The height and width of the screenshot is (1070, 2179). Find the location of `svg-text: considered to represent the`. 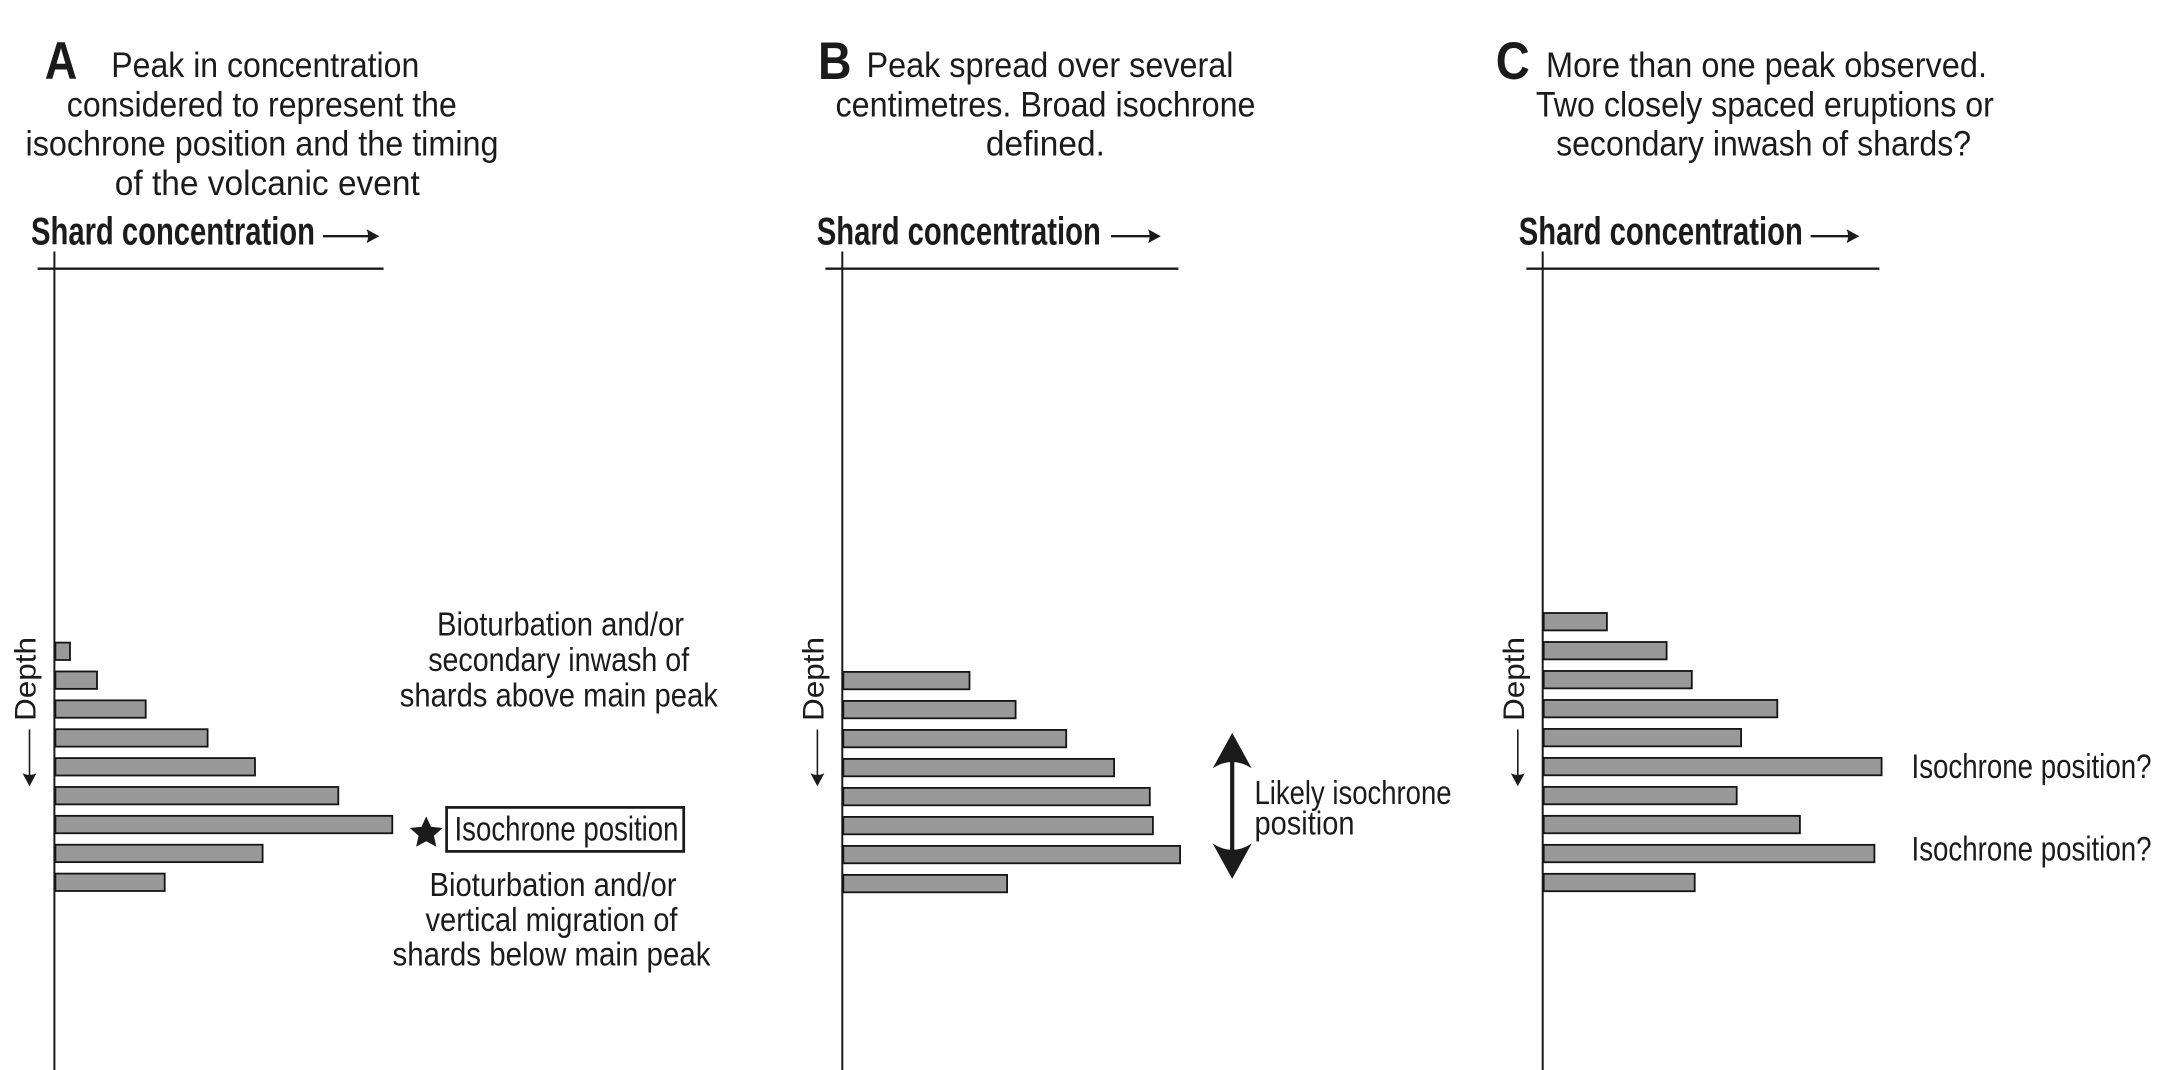

svg-text: considered to represent the is located at coordinates (262, 104).